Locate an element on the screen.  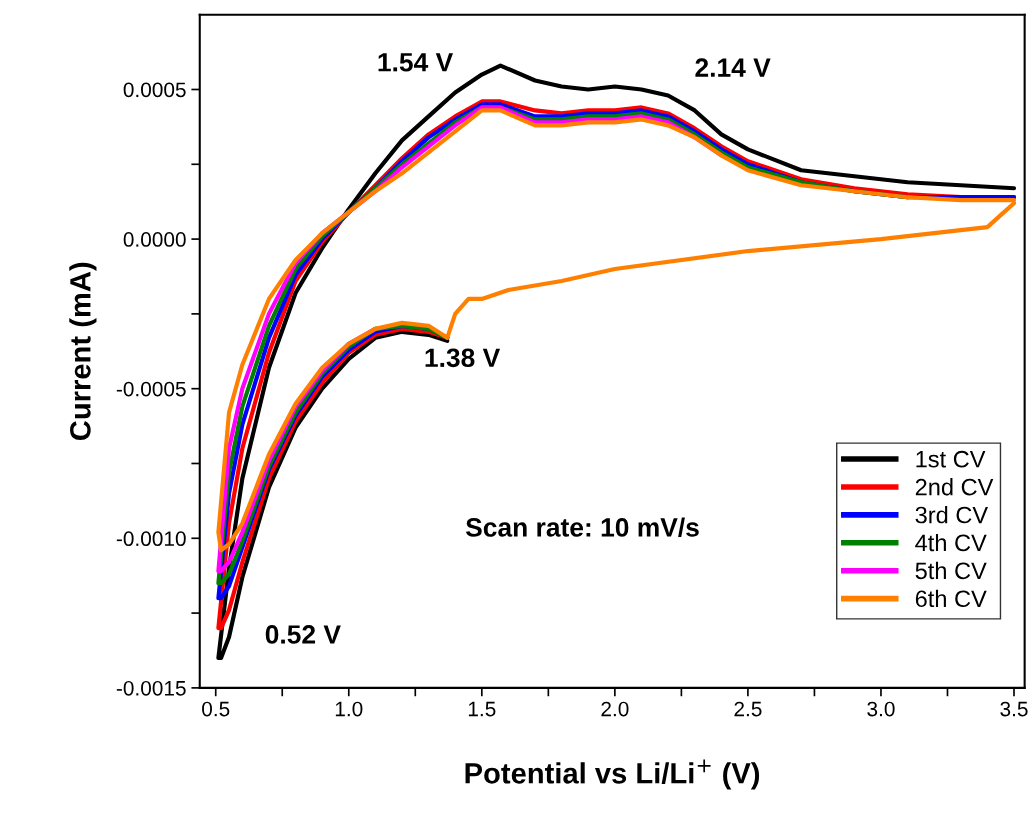
x-tick-label: 2.0 is located at coordinates (615, 709).